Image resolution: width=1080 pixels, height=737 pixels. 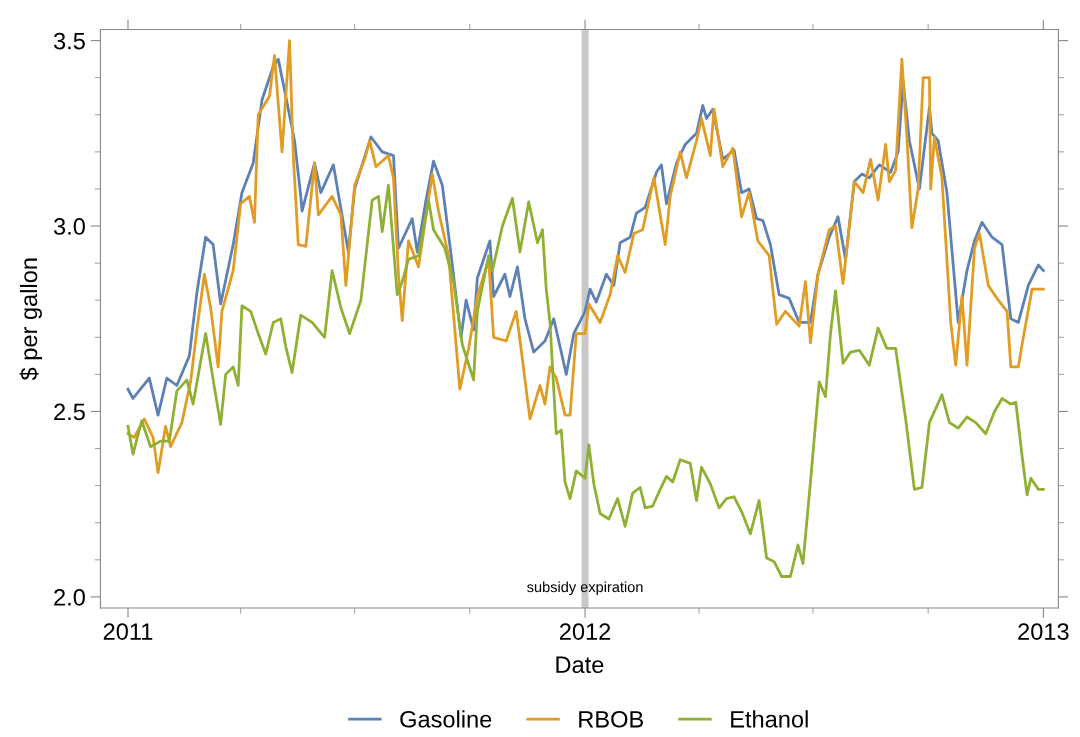 What do you see at coordinates (580, 665) in the screenshot?
I see `x-axis-title: Date` at bounding box center [580, 665].